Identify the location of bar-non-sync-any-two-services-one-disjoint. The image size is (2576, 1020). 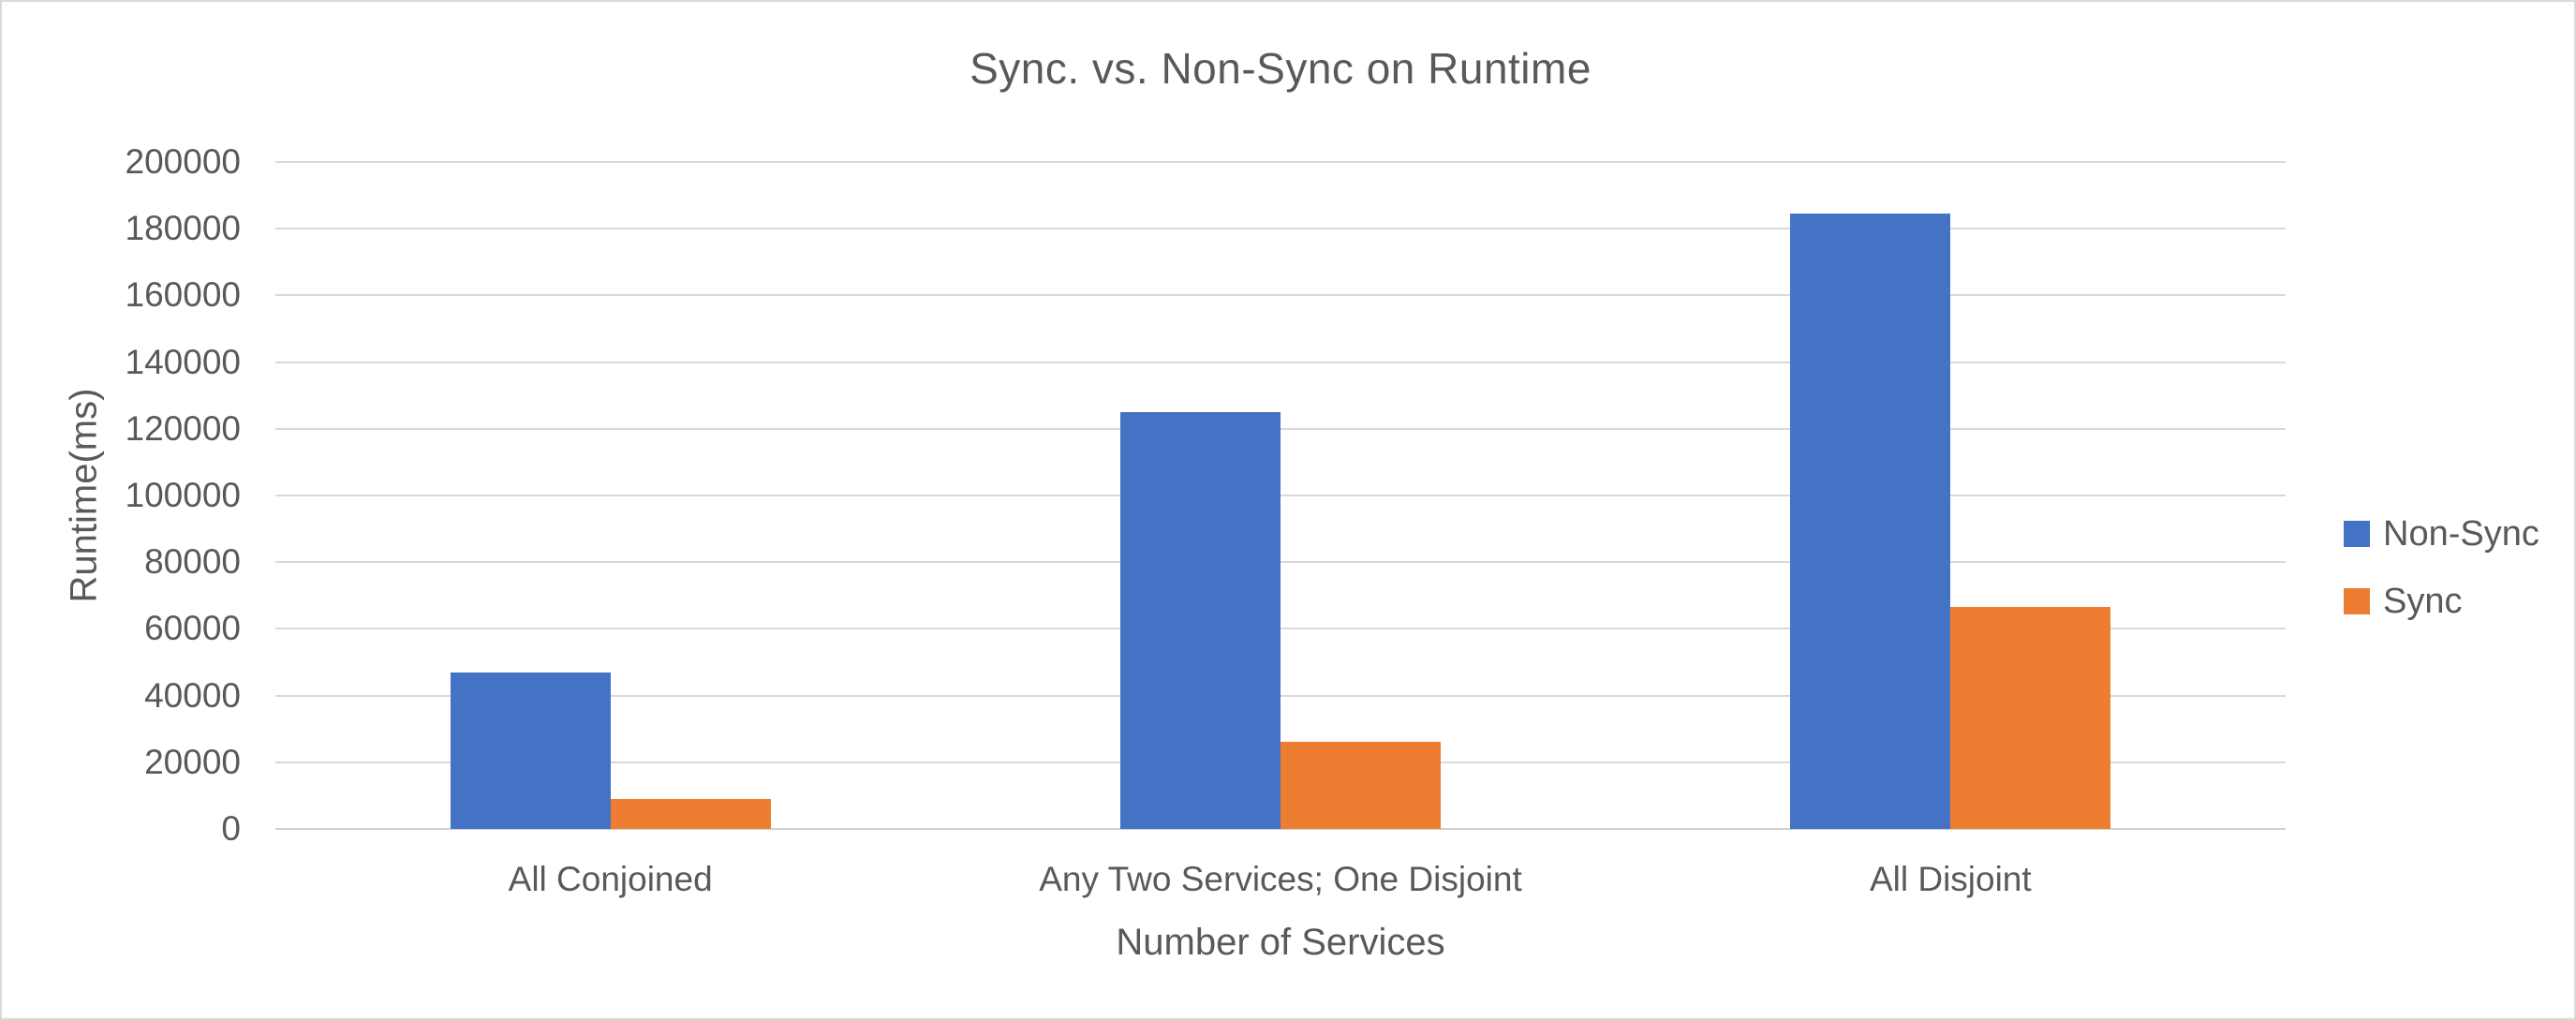
(1200, 620).